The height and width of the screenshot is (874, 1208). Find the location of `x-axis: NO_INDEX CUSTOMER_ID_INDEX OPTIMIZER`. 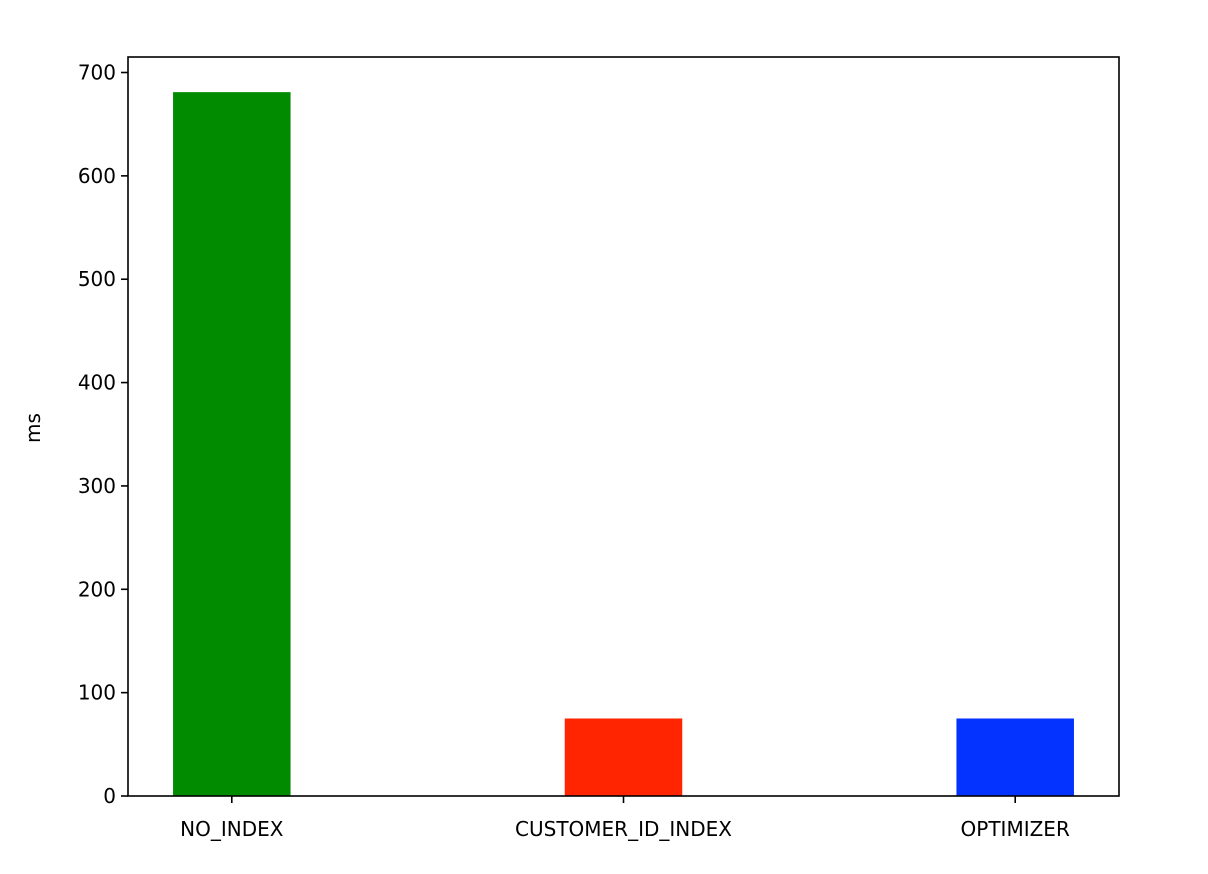

x-axis: NO_INDEX CUSTOMER_ID_INDEX OPTIMIZER is located at coordinates (625, 818).